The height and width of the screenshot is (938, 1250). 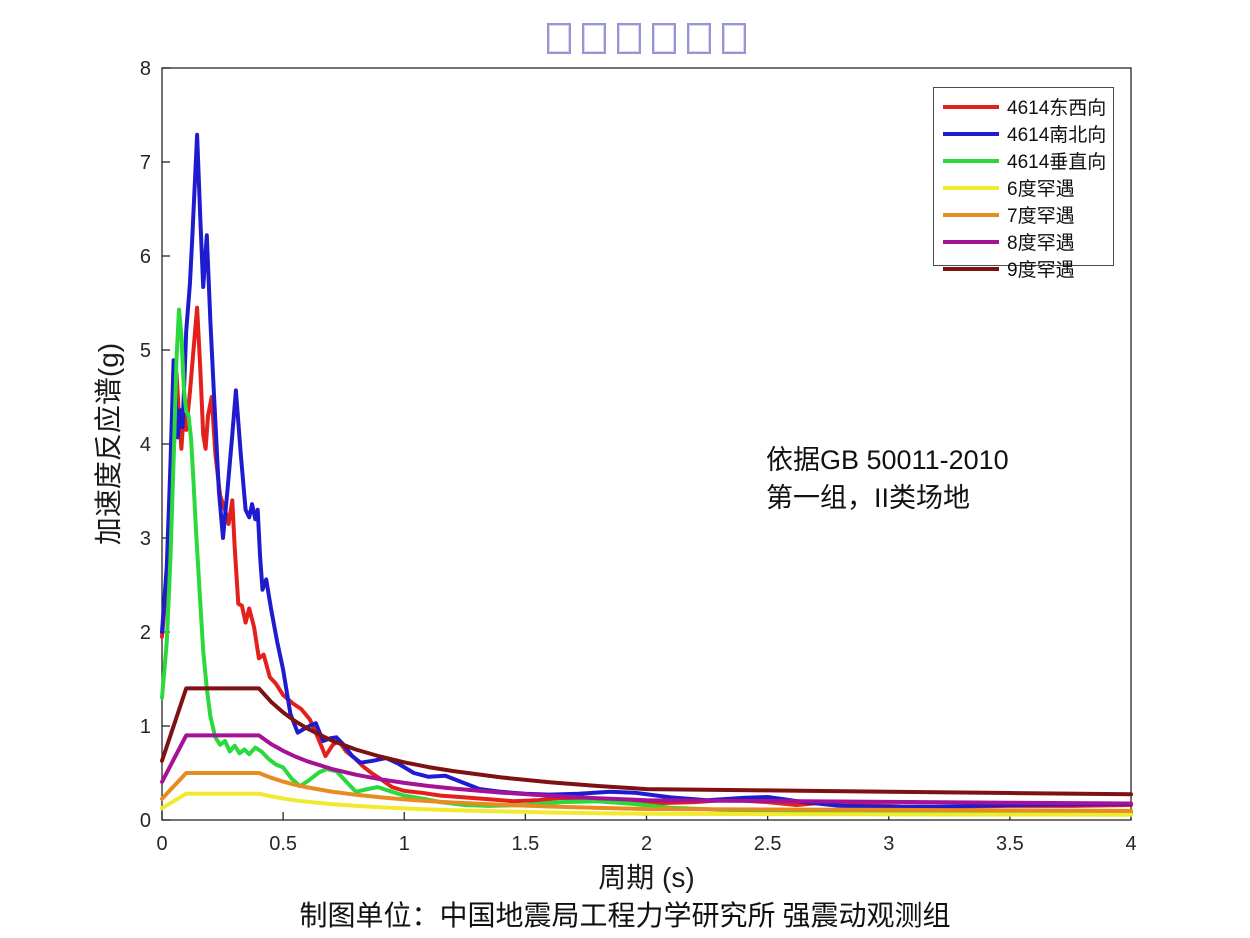 I want to click on y-tick-label: 8, so click(x=145, y=69).